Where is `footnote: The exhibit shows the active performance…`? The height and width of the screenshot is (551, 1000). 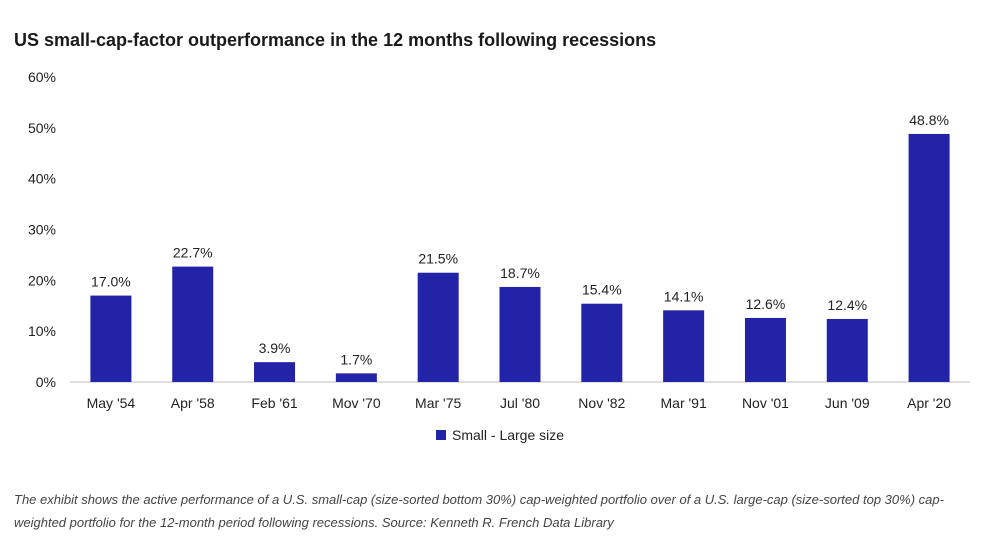 footnote: The exhibit shows the active performance… is located at coordinates (479, 511).